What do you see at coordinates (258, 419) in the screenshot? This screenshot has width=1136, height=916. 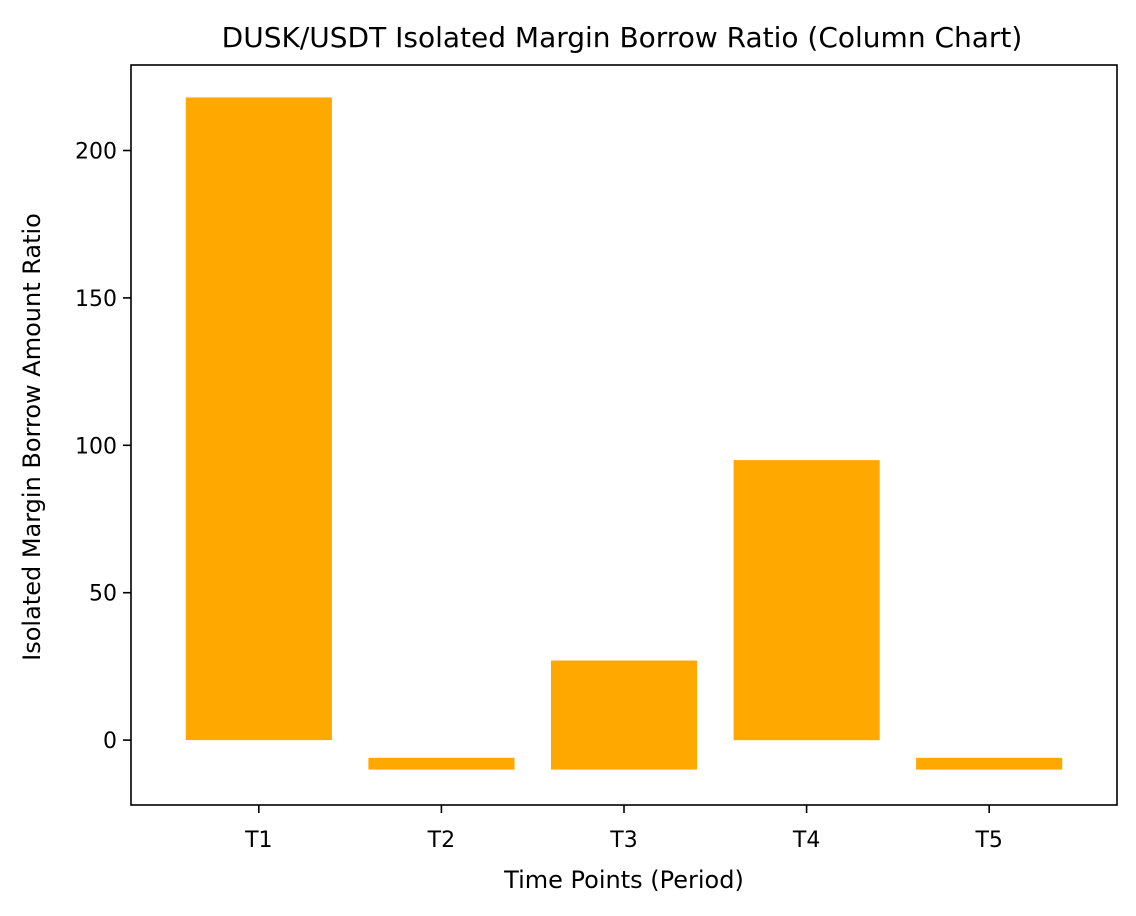 I see `bar-t1` at bounding box center [258, 419].